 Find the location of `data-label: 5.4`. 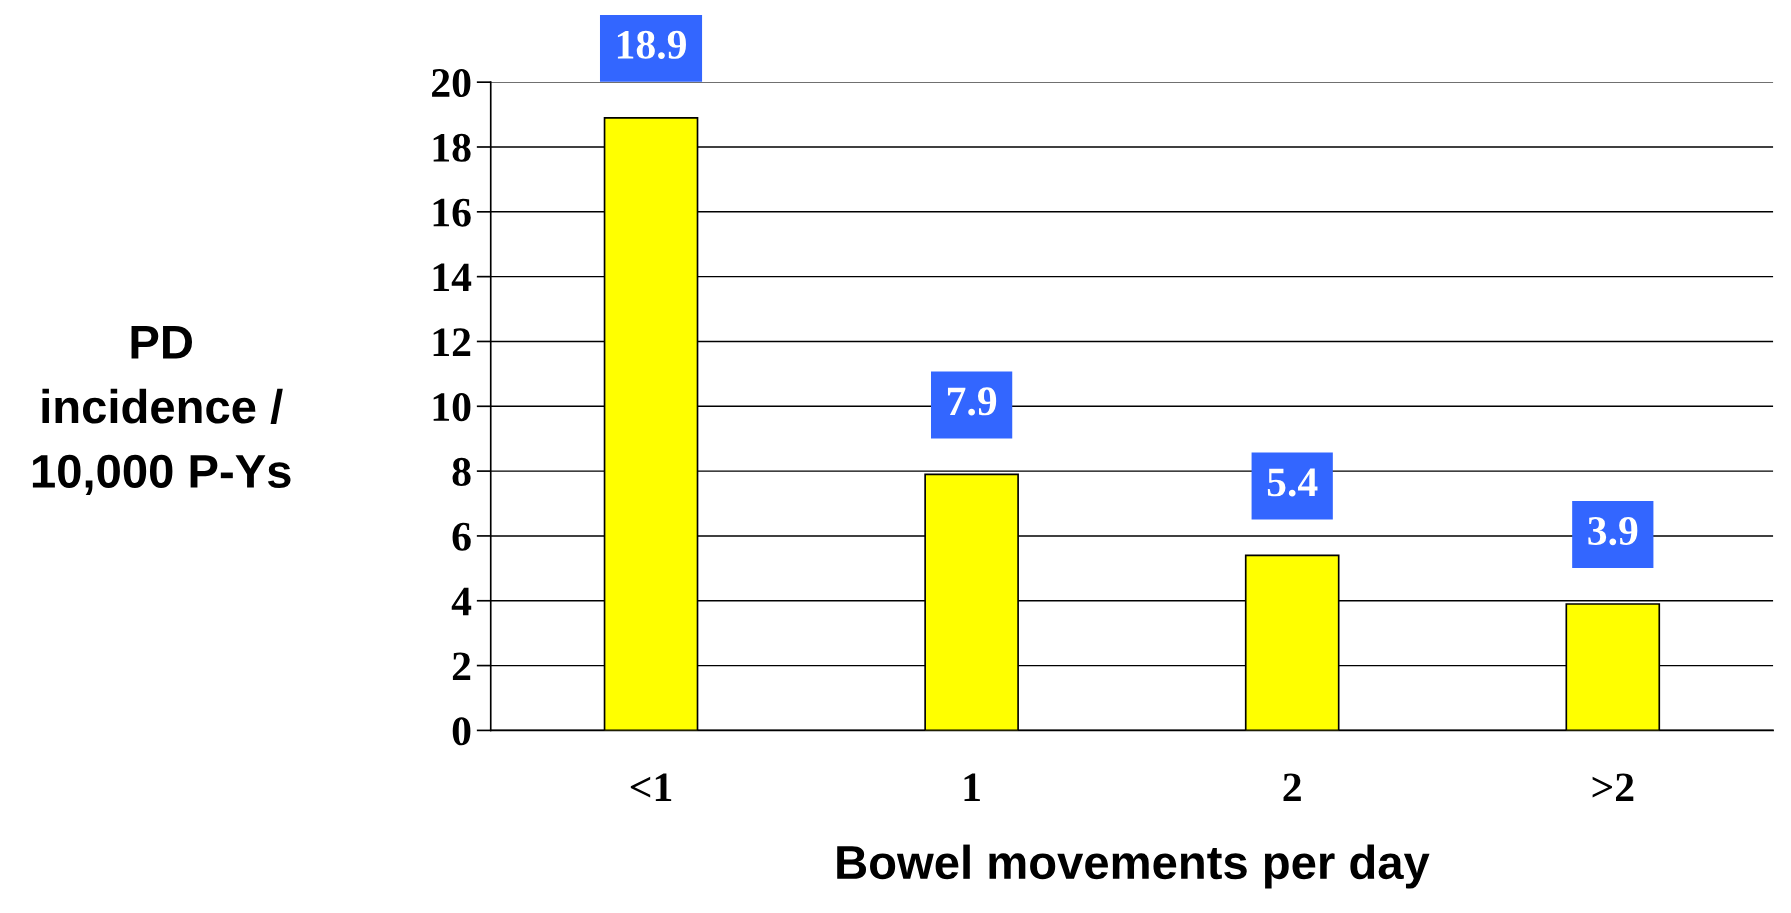

data-label: 5.4 is located at coordinates (1292, 482).